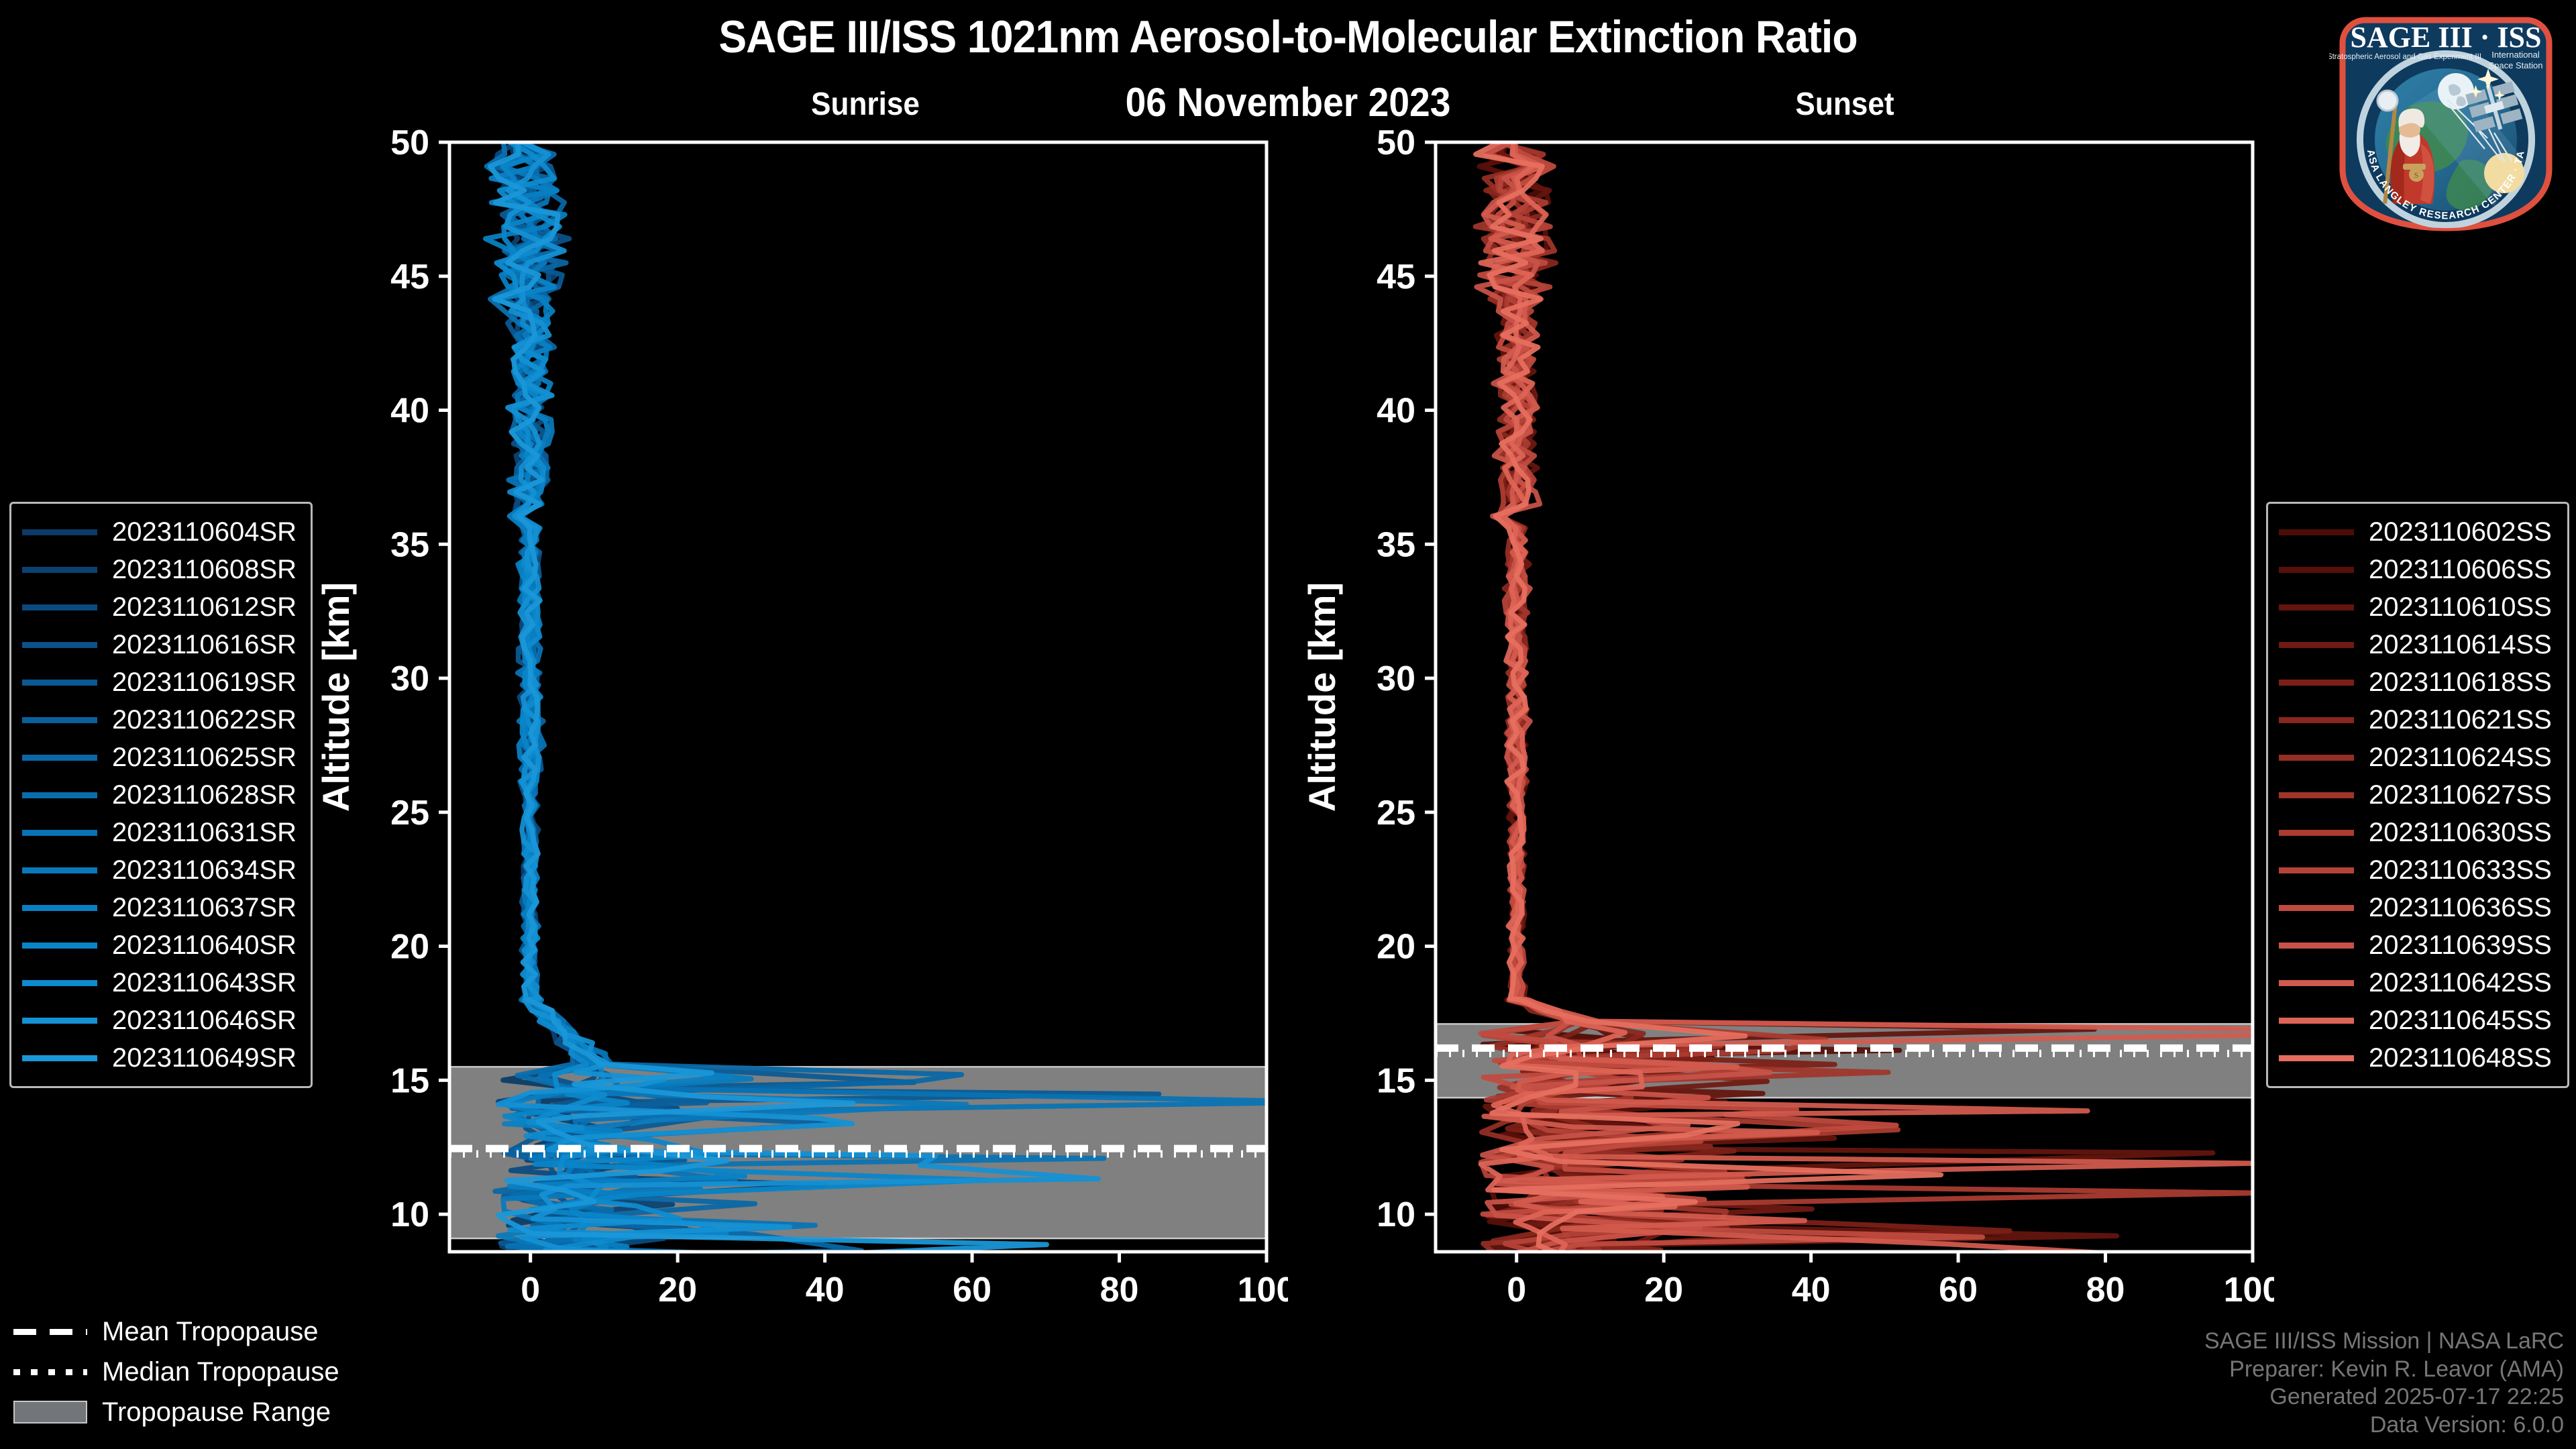  Describe the element at coordinates (2416, 1397) in the screenshot. I see `credits-line-generated: Generated 2025-07-17 22:25` at that location.